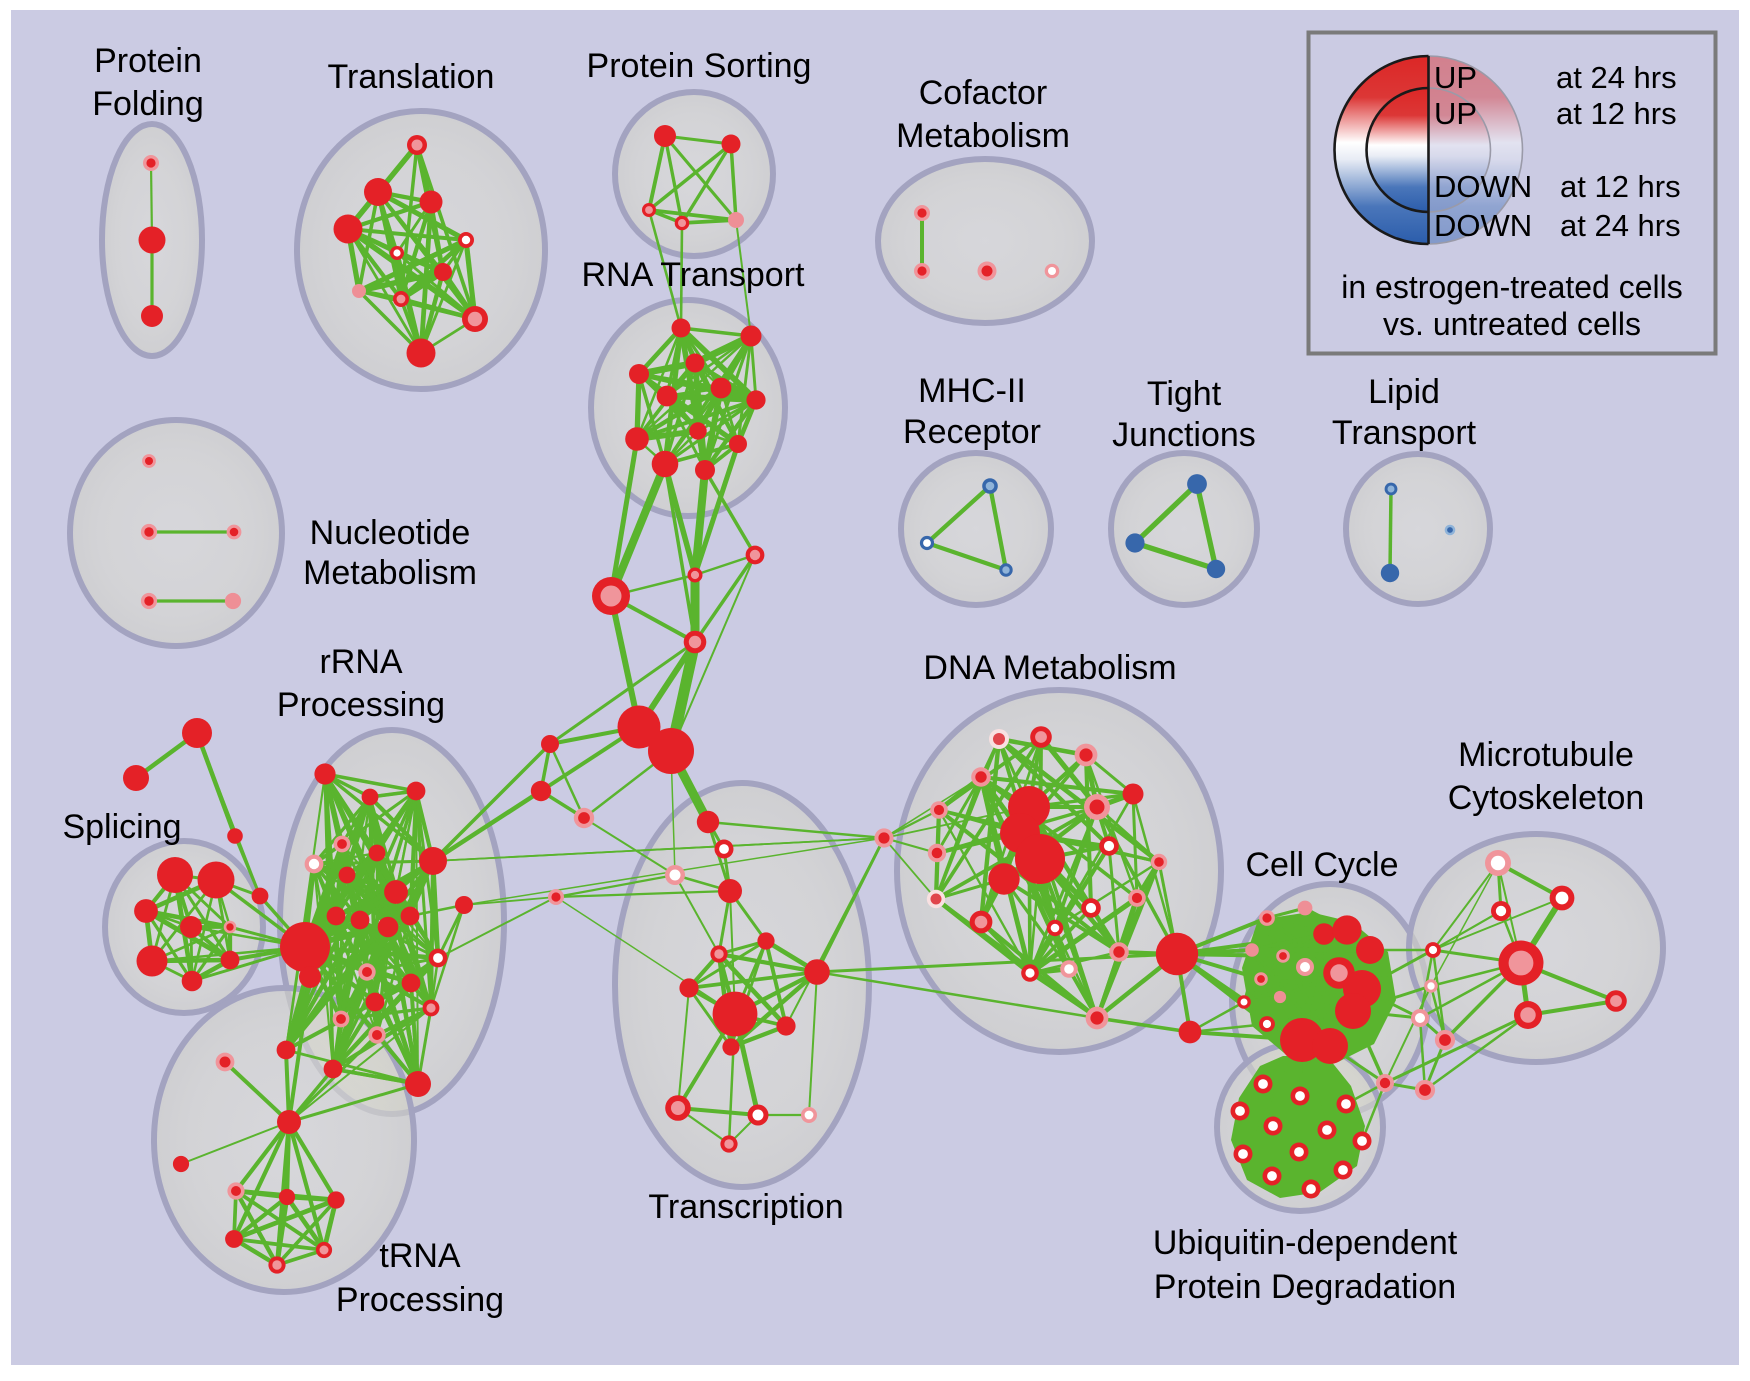  Describe the element at coordinates (411, 77) in the screenshot. I see `svg-text: Translation` at that location.